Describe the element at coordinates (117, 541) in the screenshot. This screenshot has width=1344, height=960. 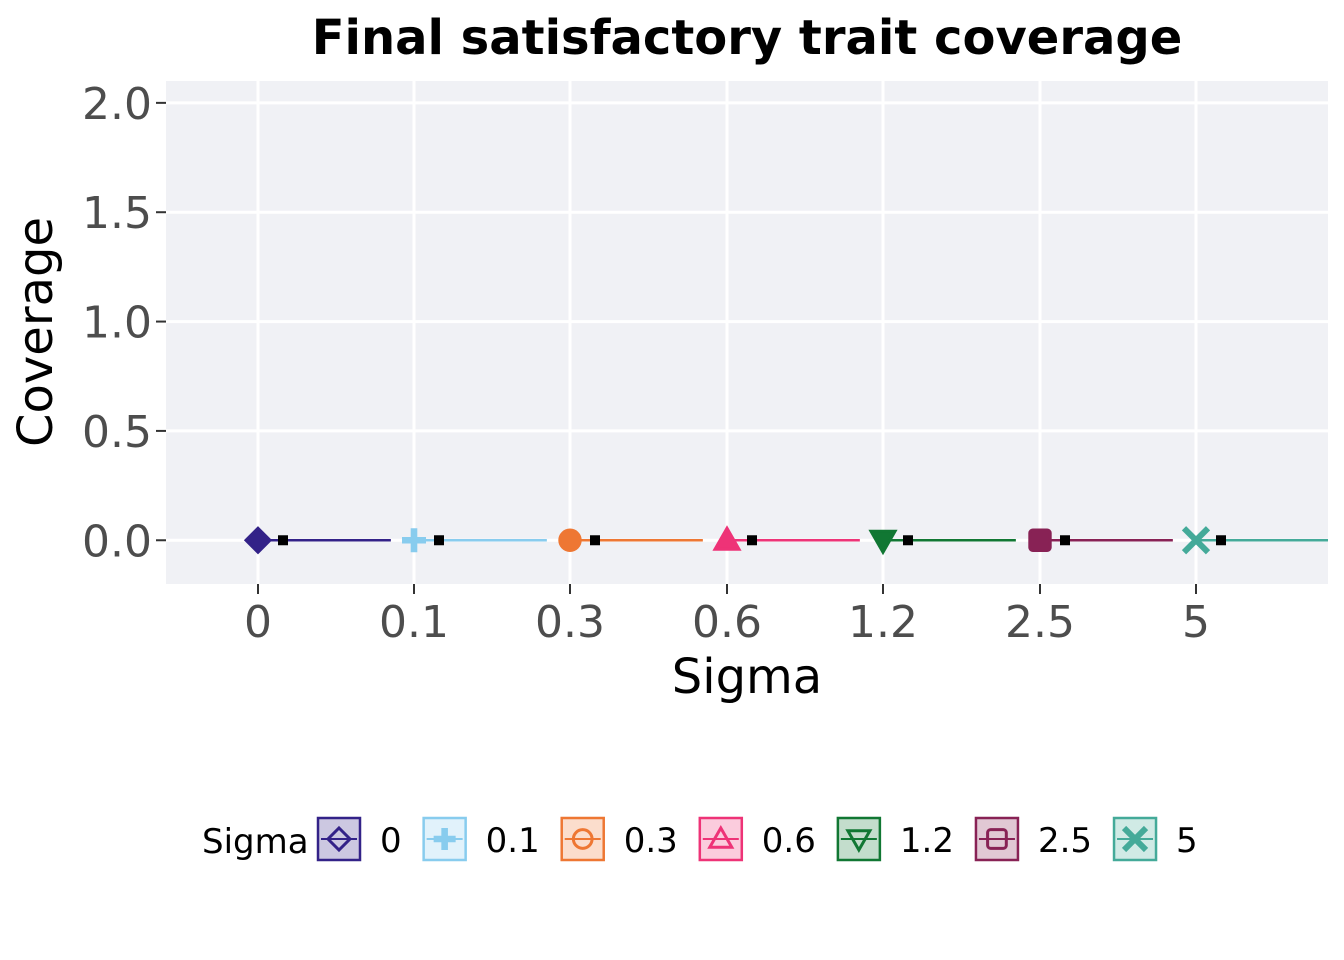
I see `y-tick-label: 0.0` at that location.